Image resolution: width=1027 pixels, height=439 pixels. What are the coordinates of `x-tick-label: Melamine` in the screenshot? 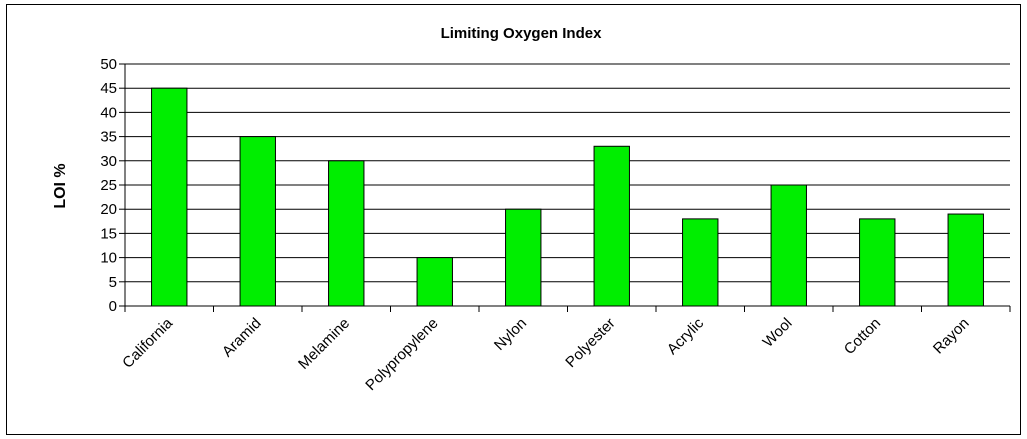 It's located at (324, 344).